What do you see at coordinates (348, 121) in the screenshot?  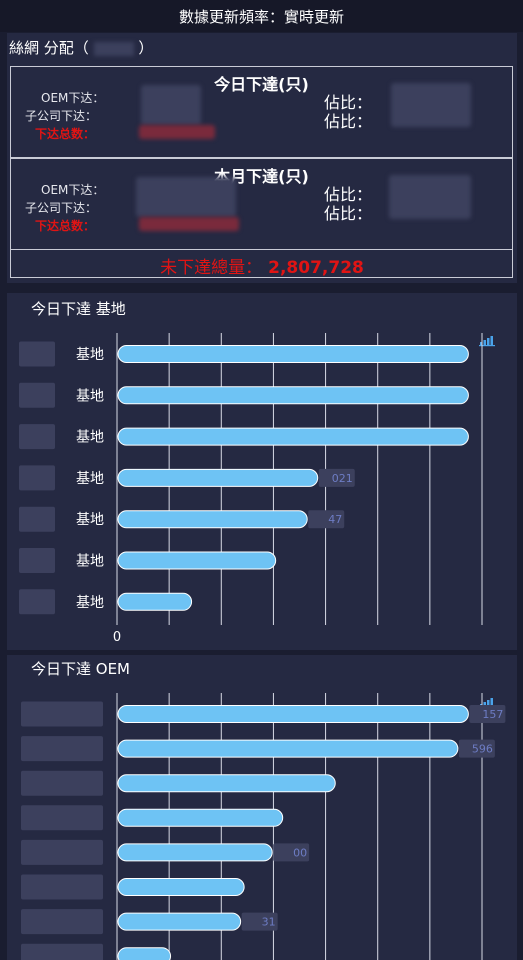 I see `today-sub-ratio-label: 佔比：` at bounding box center [348, 121].